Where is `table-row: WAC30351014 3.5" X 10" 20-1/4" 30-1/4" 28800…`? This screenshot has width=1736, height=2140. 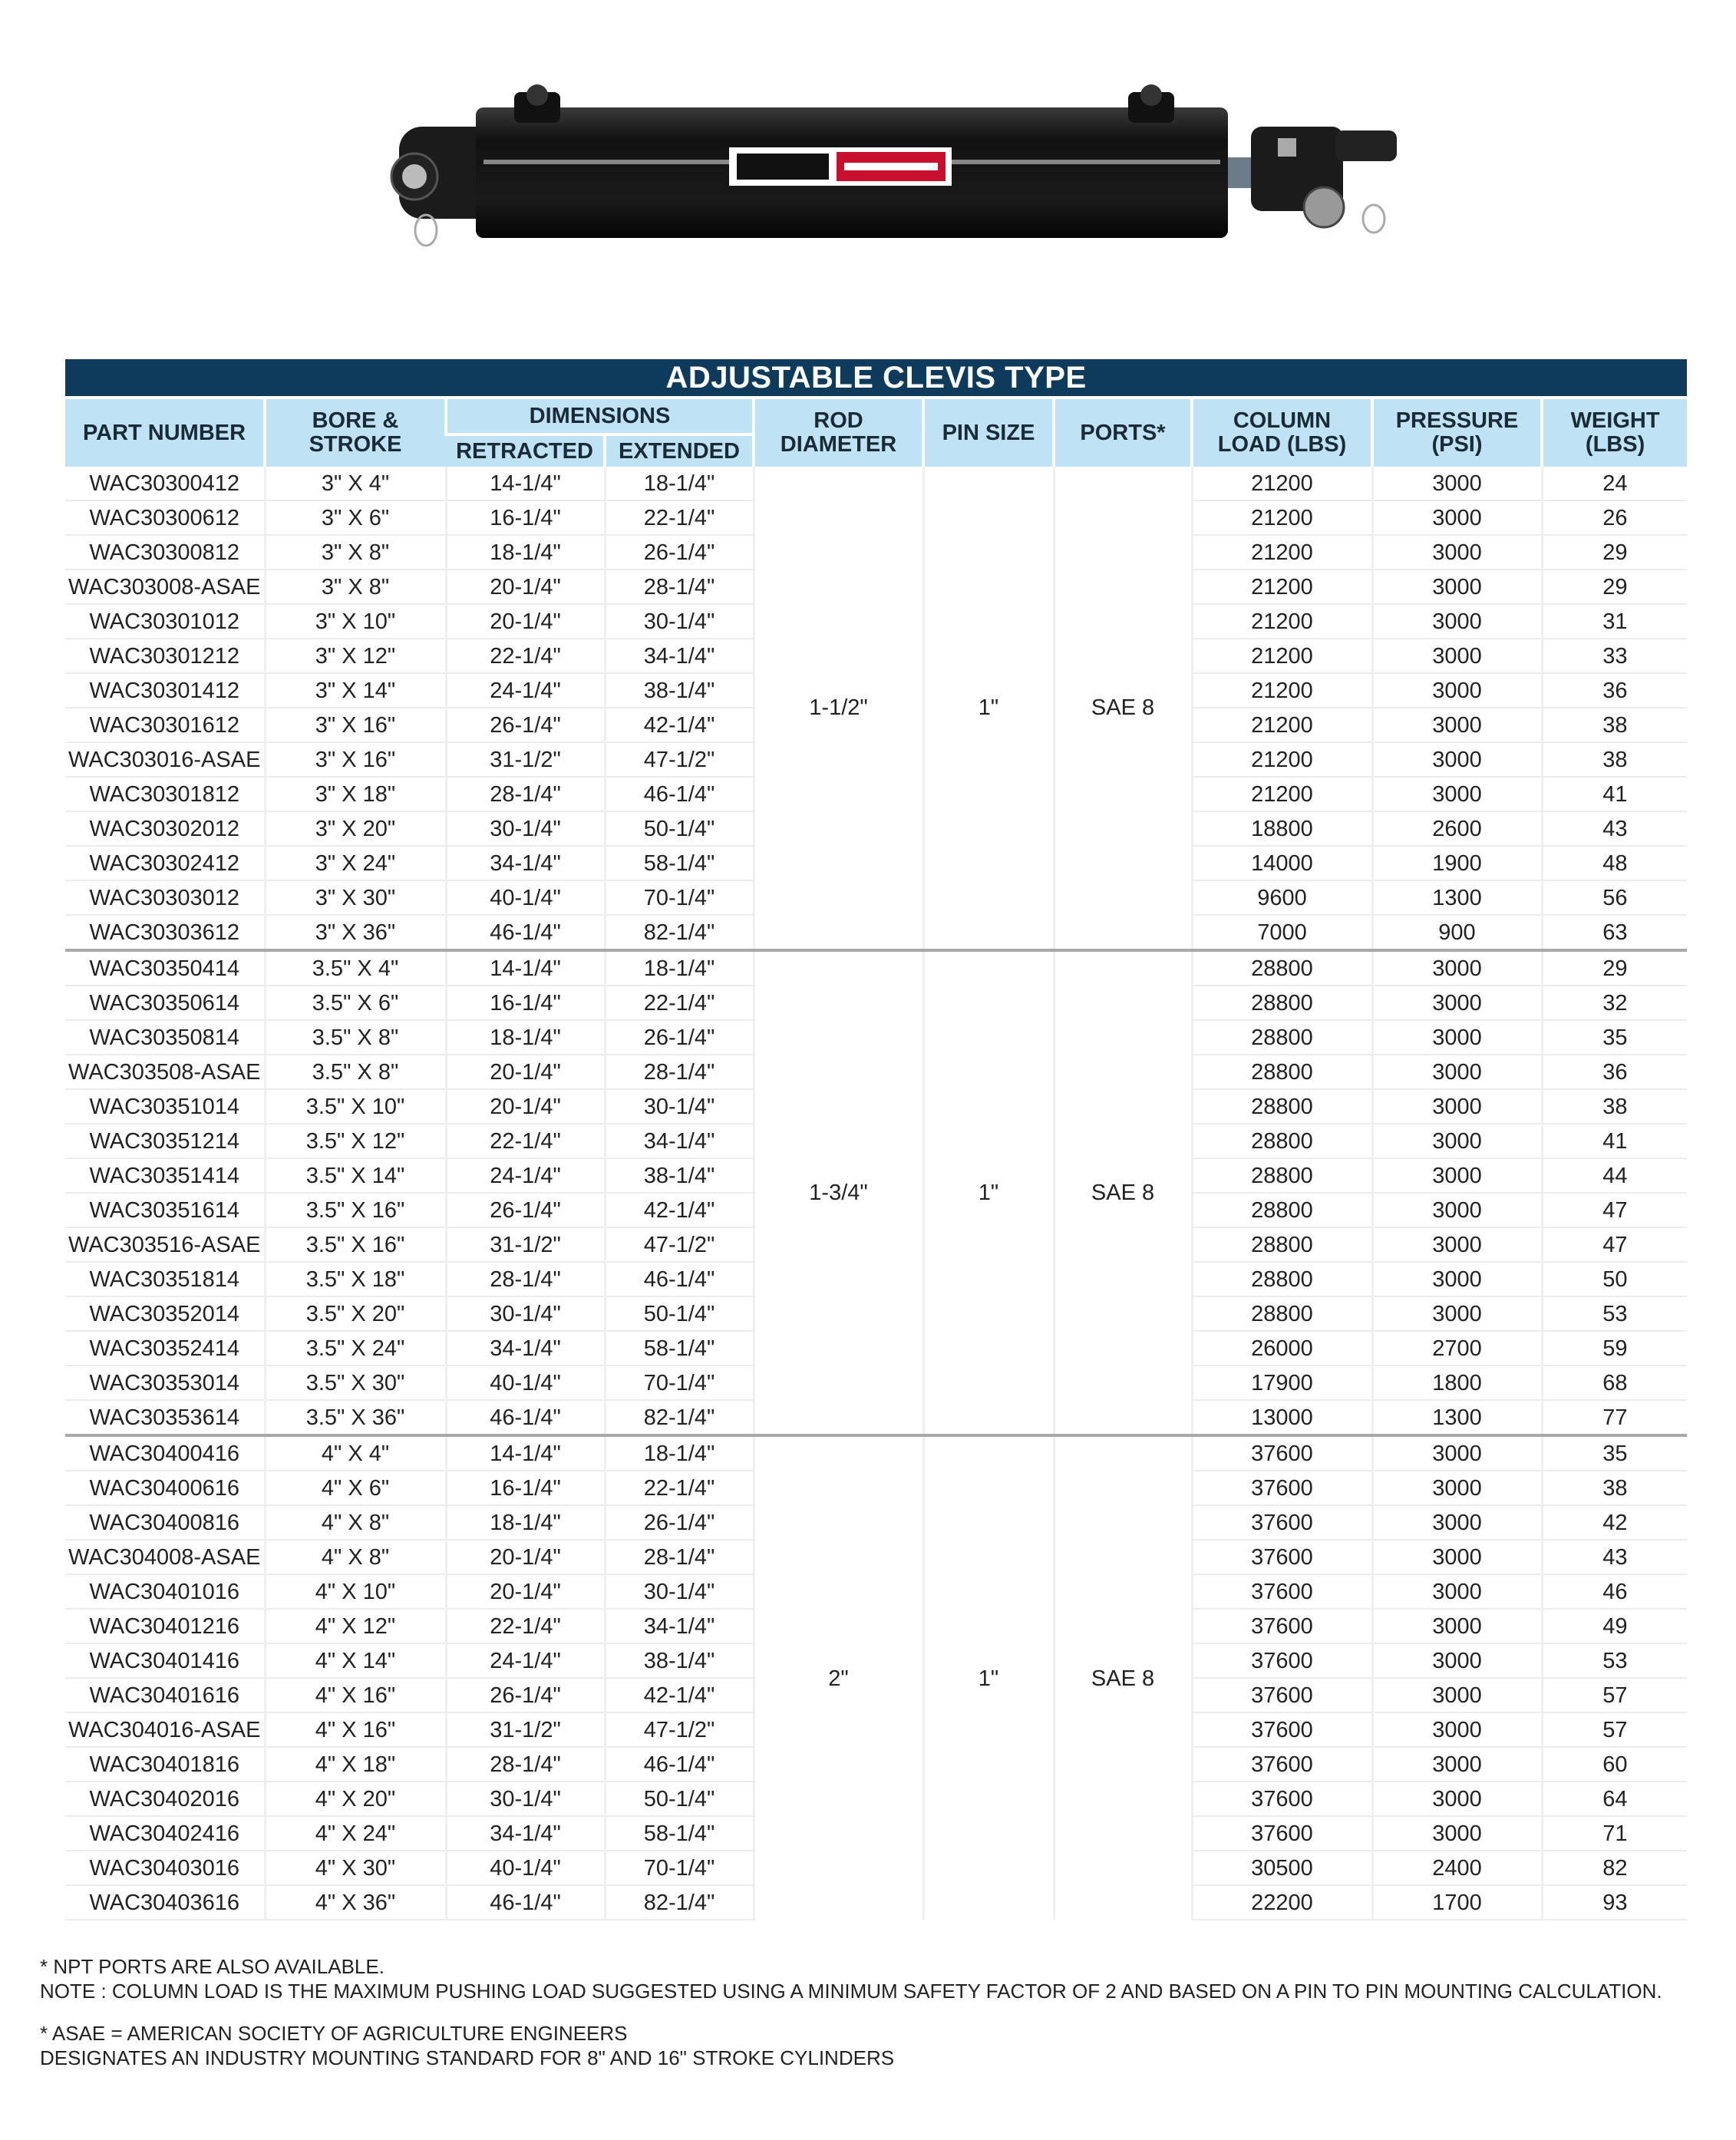 table-row: WAC30351014 3.5" X 10" 20-1/4" 30-1/4" 28800… is located at coordinates (876, 1106).